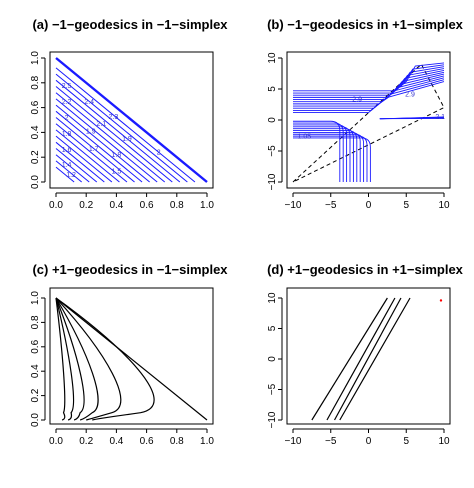 The height and width of the screenshot is (488, 474). Describe the element at coordinates (130, 24) in the screenshot. I see `panel-a-title: (a) −1−geodesics in −1−simplex` at that location.